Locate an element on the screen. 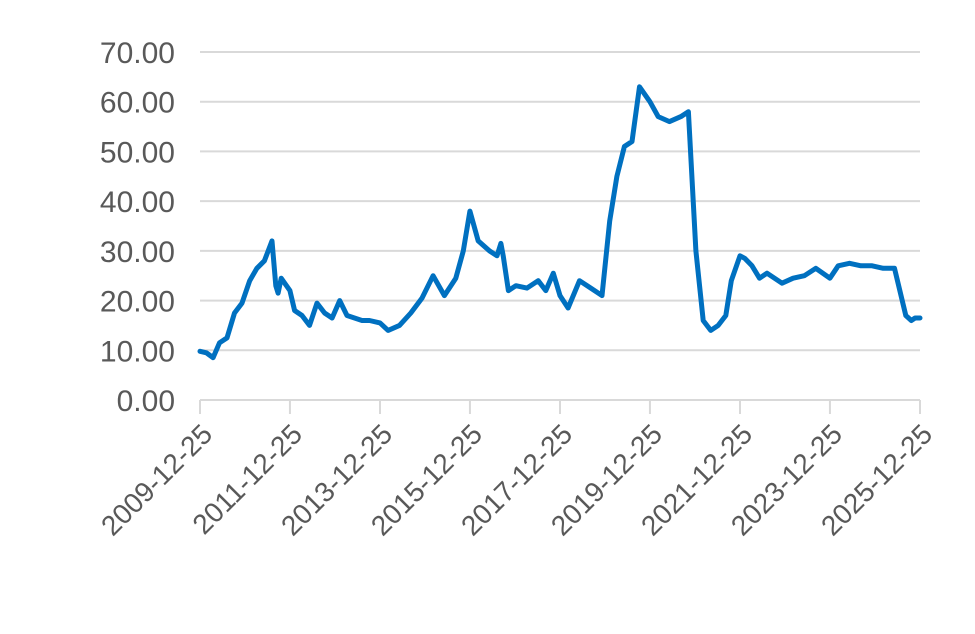 Image resolution: width=975 pixels, height=634 pixels. y-tick-label: 70.00 is located at coordinates (137, 53).